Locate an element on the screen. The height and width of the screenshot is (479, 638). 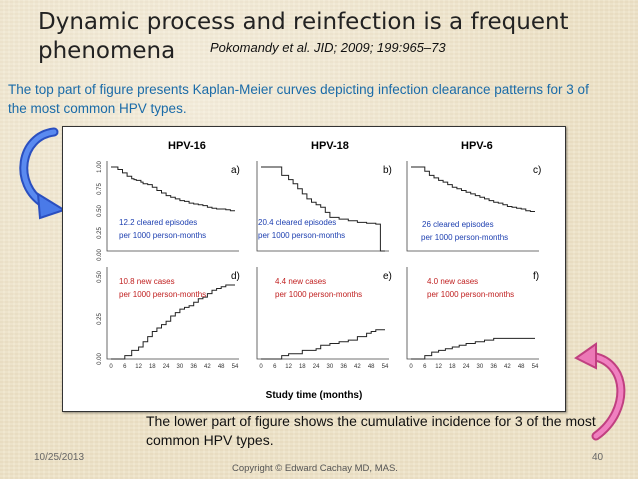
survival-curve-c is located at coordinates (473, 189).